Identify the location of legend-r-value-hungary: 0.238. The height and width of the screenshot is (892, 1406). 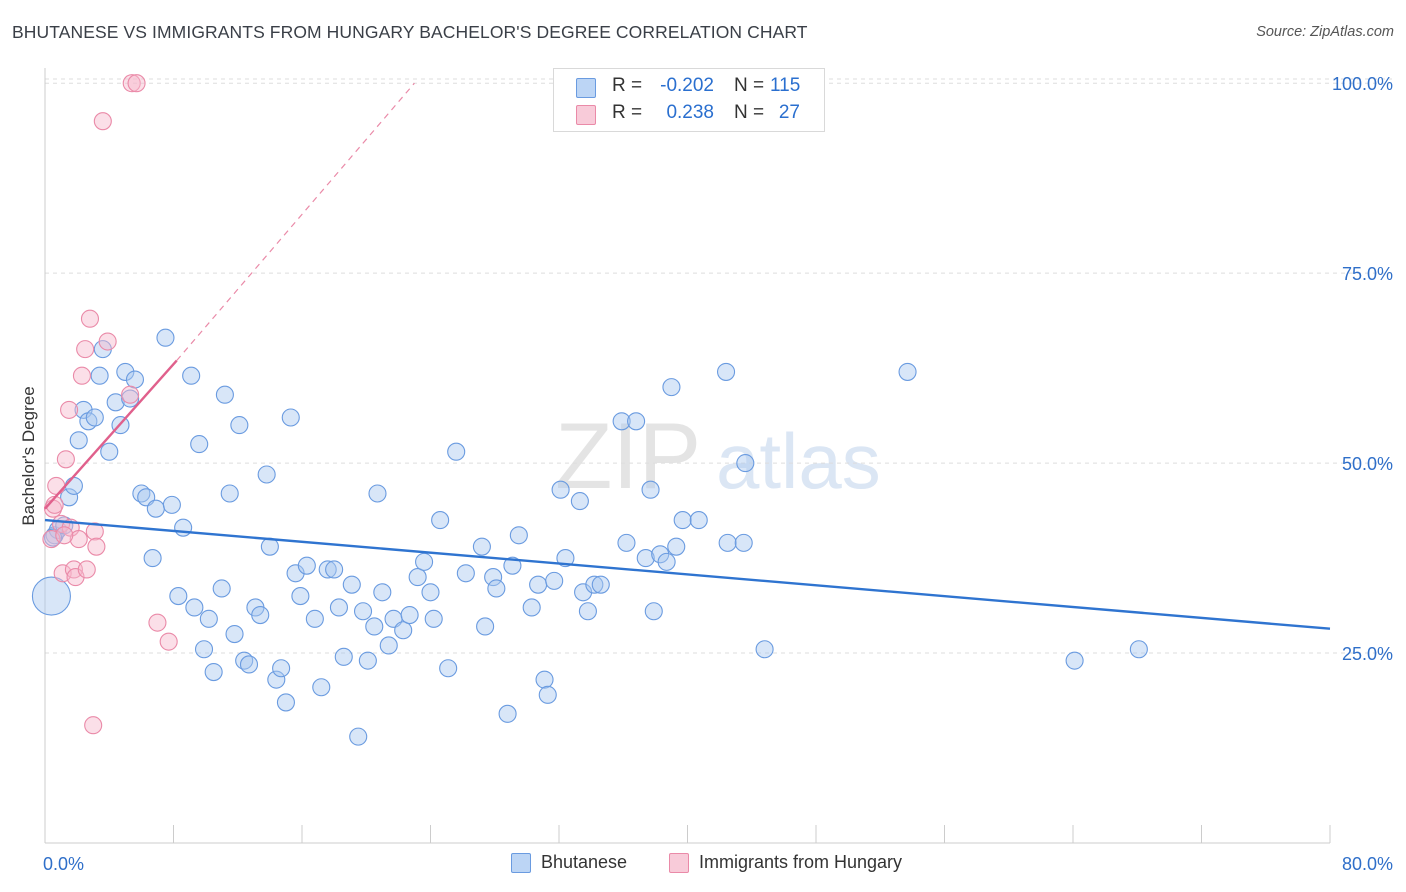
(690, 112).